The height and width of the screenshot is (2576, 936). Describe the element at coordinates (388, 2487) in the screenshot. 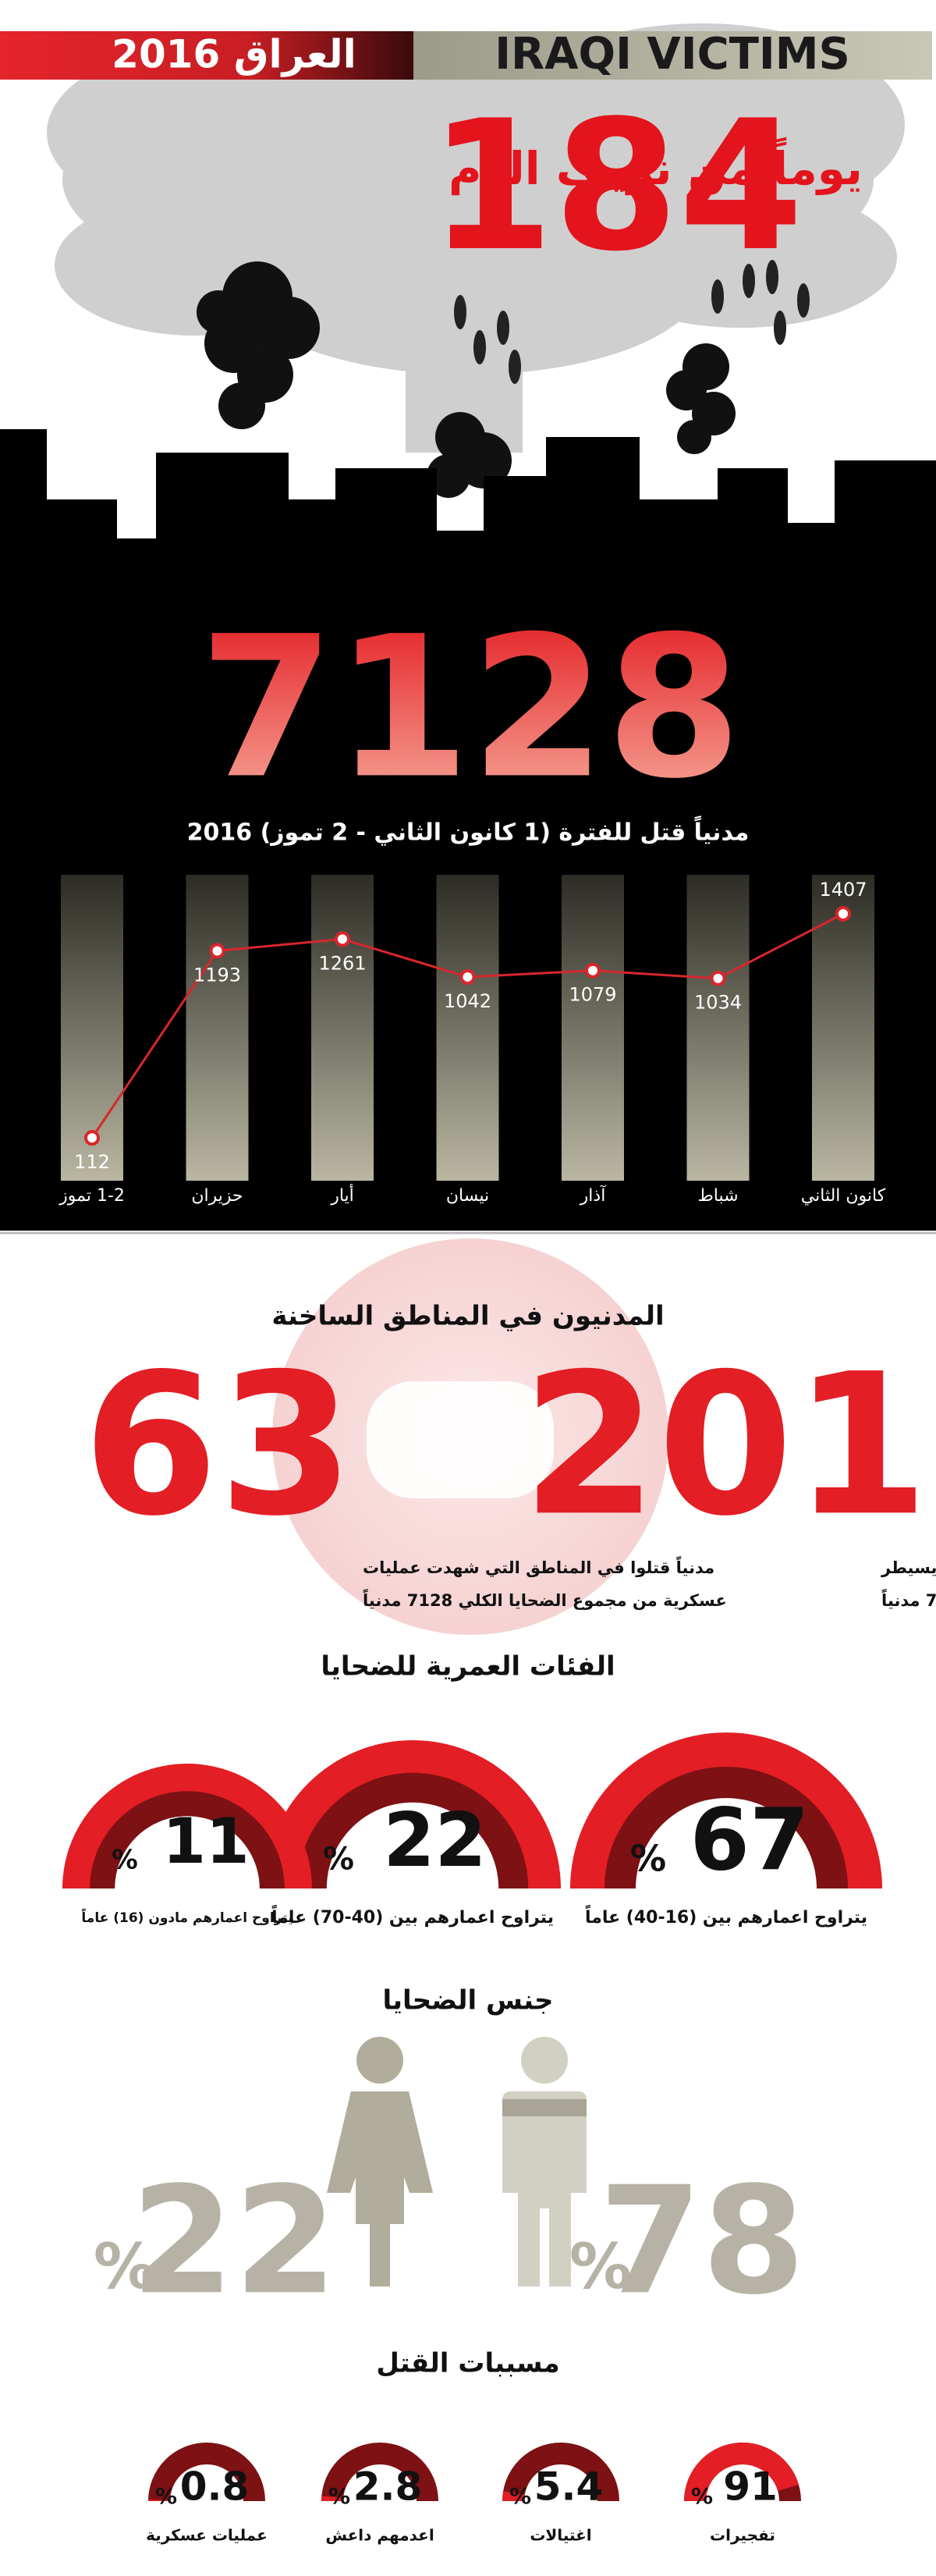

I see `cause-value: 2.8` at that location.